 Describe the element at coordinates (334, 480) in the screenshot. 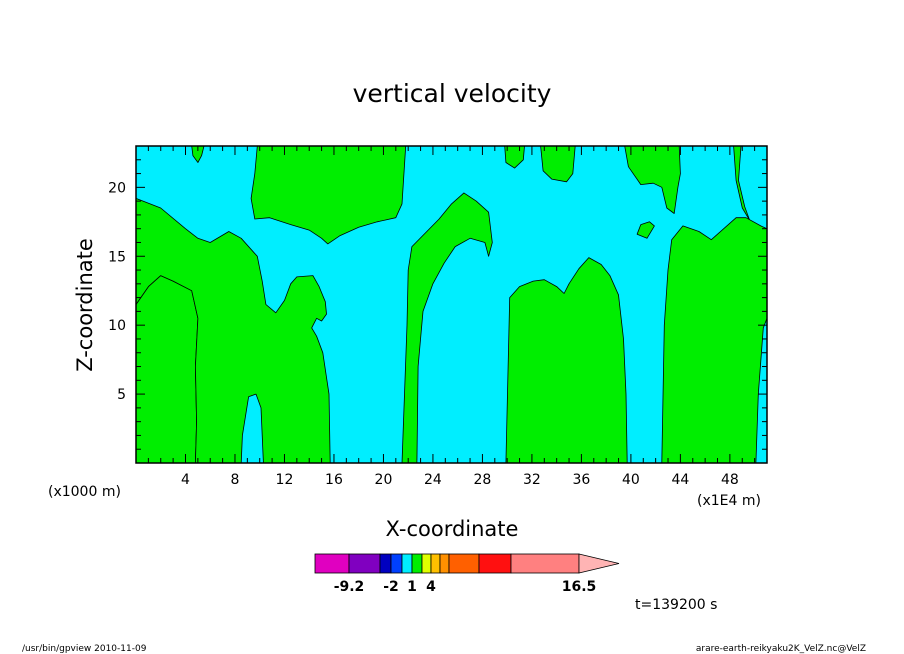

I see `x-tick-label: 16` at that location.